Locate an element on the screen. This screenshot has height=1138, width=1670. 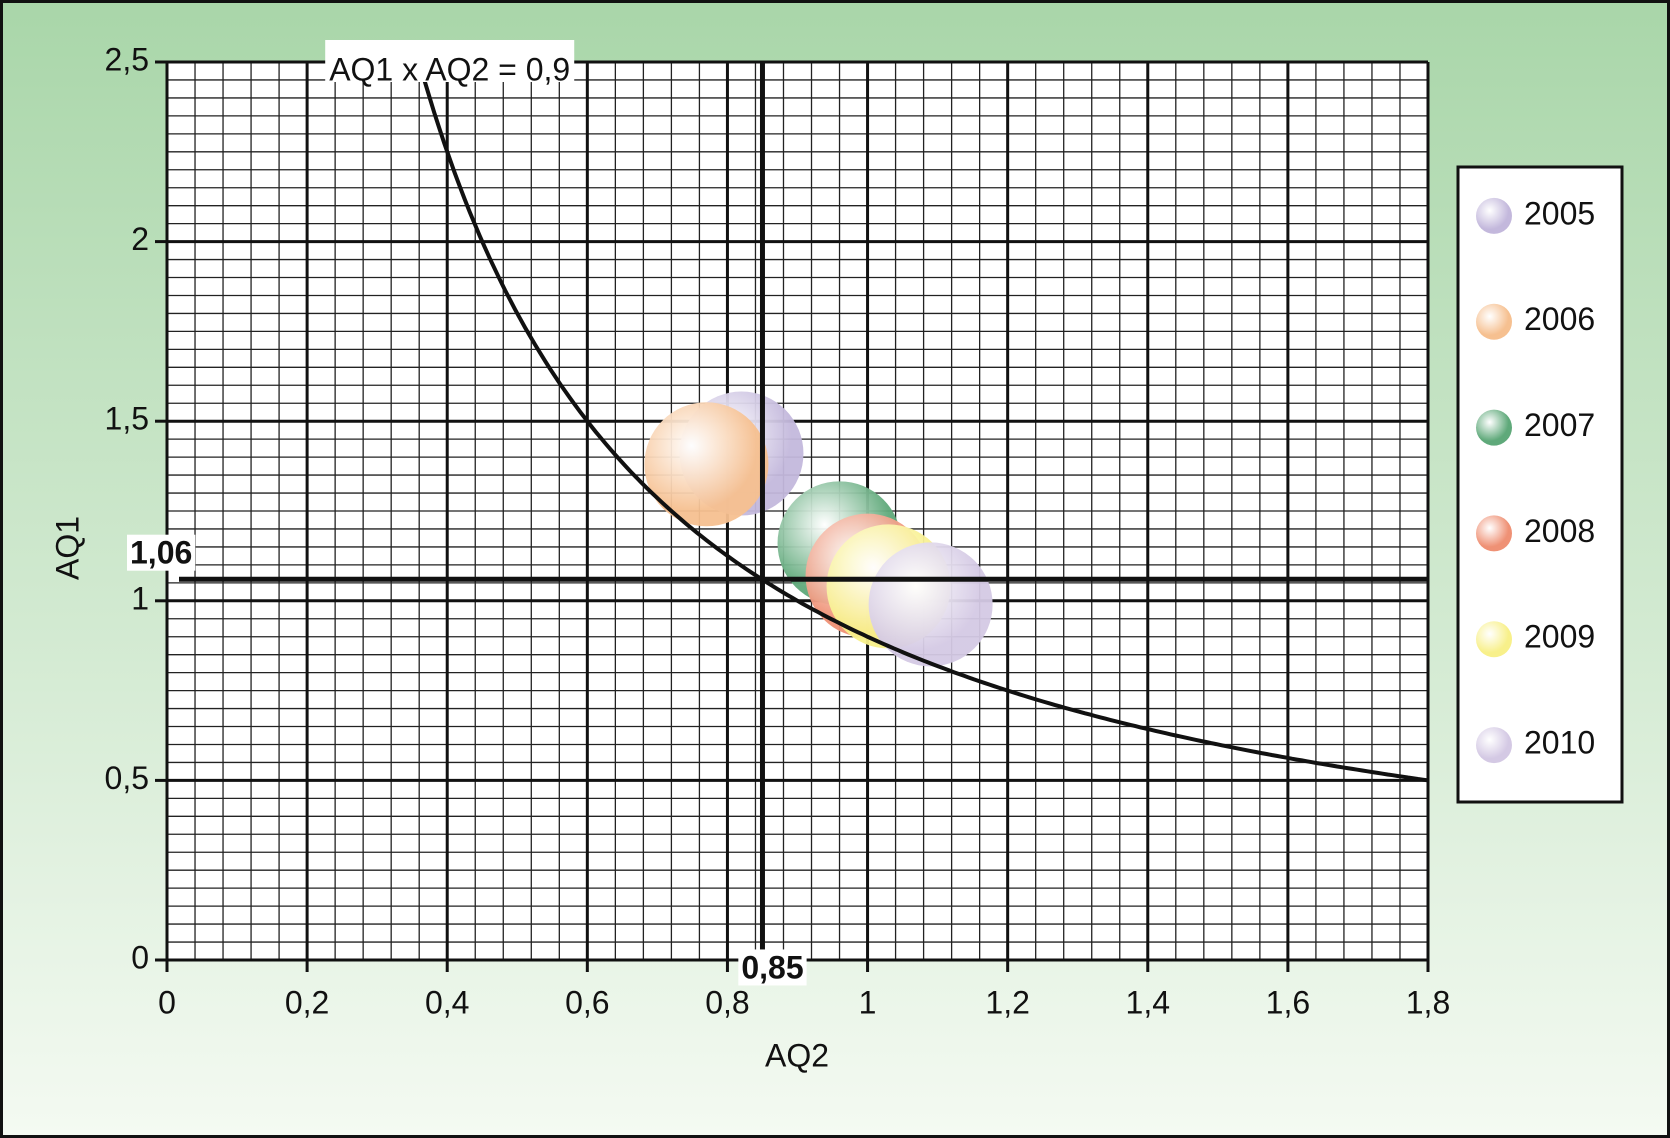
x-tick-label: 0,2 is located at coordinates (307, 1002).